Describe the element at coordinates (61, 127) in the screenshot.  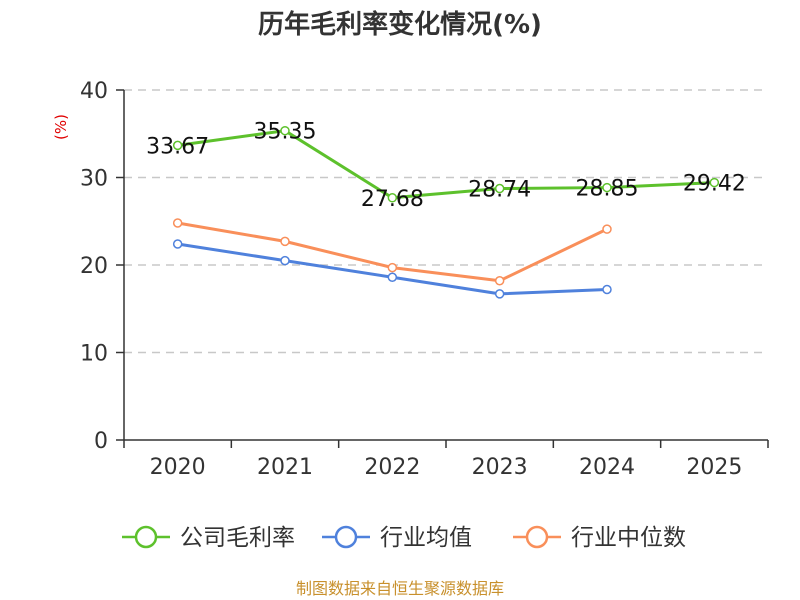
I see `y-axis-unit: (%)` at that location.